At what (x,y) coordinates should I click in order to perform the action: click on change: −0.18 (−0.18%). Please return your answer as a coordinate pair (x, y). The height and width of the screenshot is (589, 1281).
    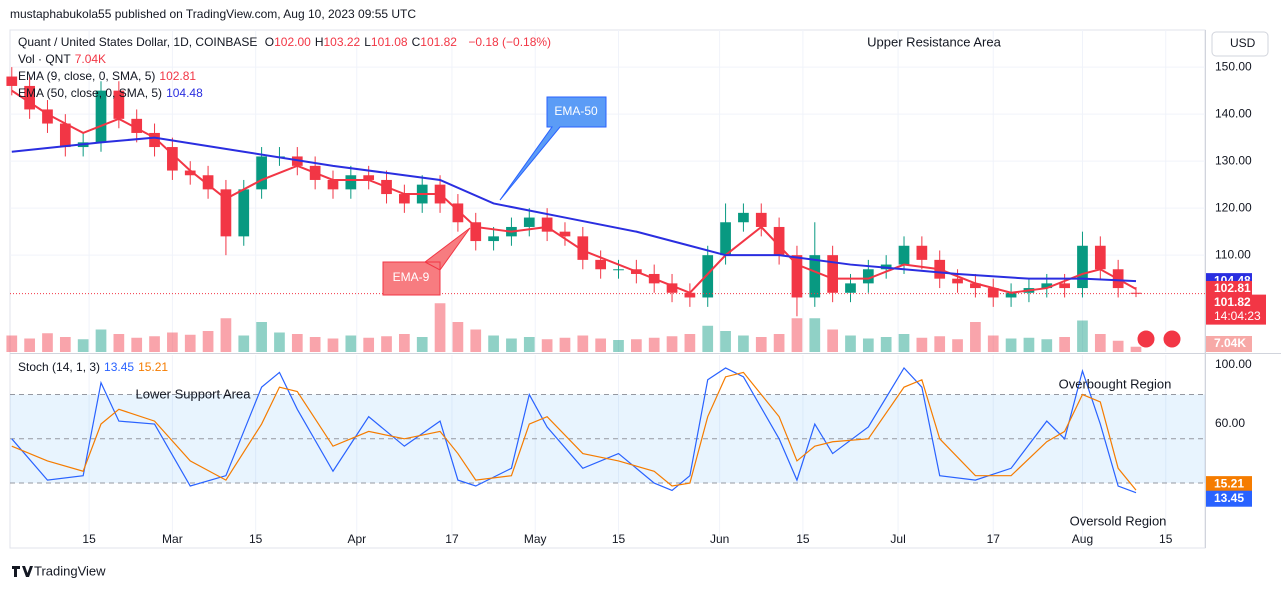
    Looking at the image, I should click on (510, 42).